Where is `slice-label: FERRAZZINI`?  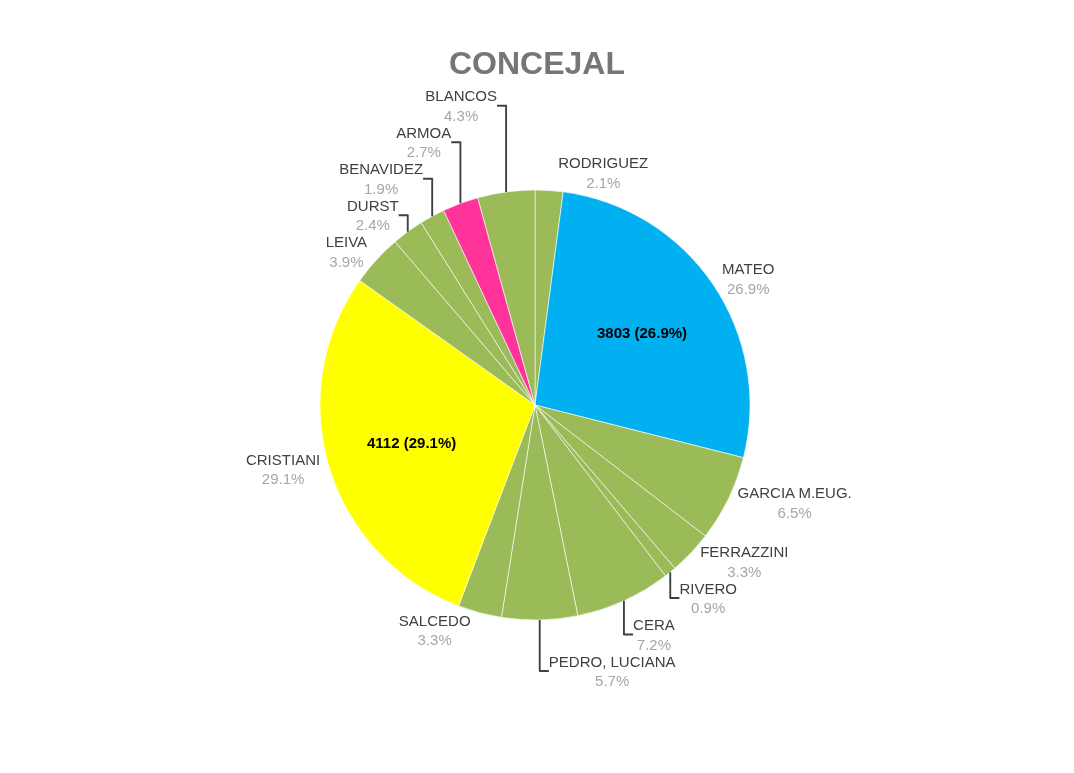
slice-label: FERRAZZINI is located at coordinates (744, 552).